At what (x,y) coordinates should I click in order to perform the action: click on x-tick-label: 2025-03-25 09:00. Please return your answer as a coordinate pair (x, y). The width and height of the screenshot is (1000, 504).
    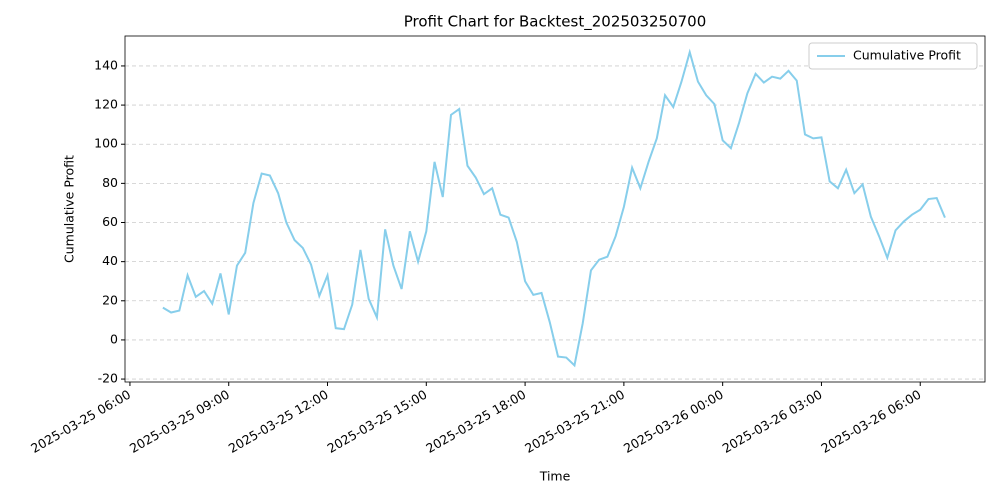
    Looking at the image, I should click on (179, 421).